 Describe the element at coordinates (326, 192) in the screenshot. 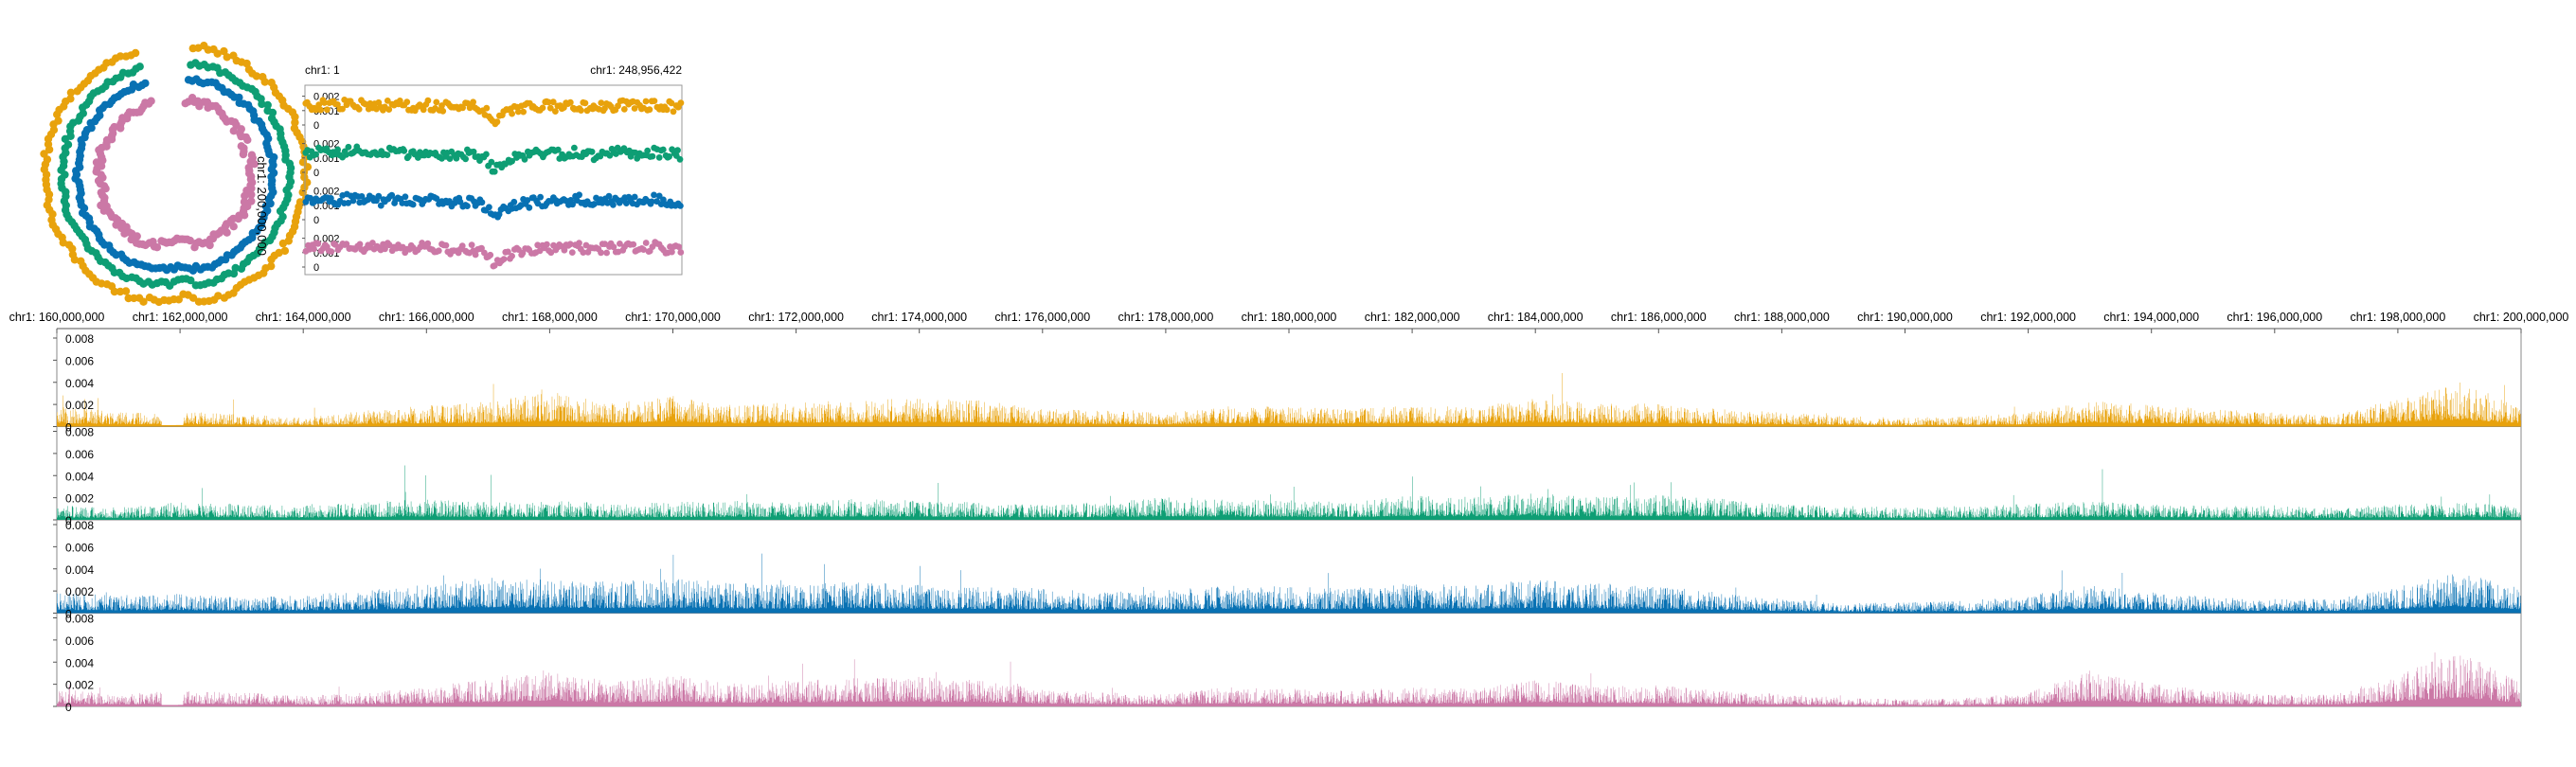

I see `overview-y-tick-label: 0.002` at that location.